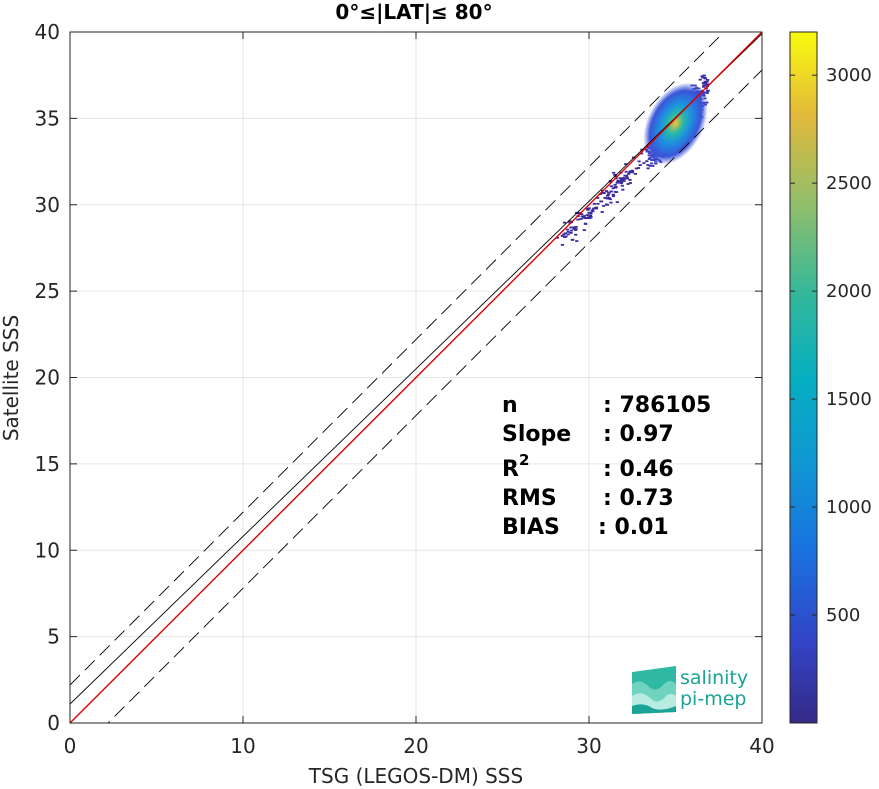  I want to click on stat-bias-value: : 0.01, so click(633, 527).